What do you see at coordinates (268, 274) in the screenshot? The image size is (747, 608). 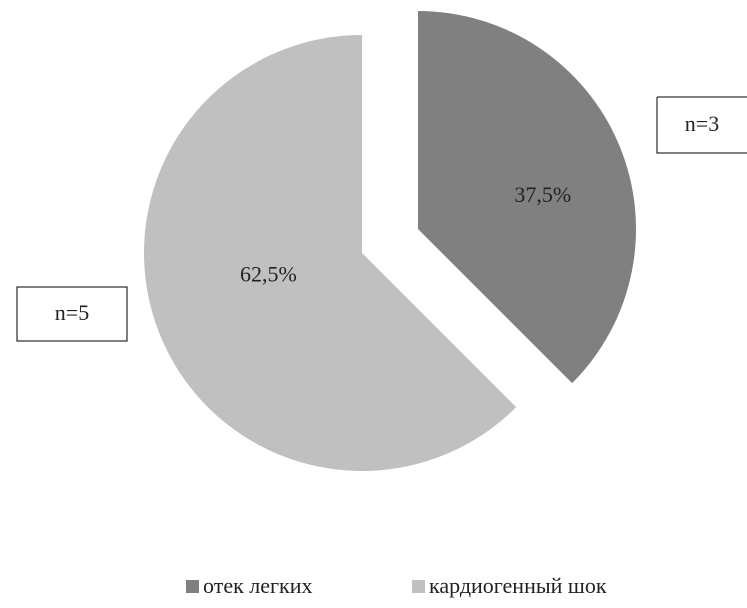 I see `data-label: 62,5%` at bounding box center [268, 274].